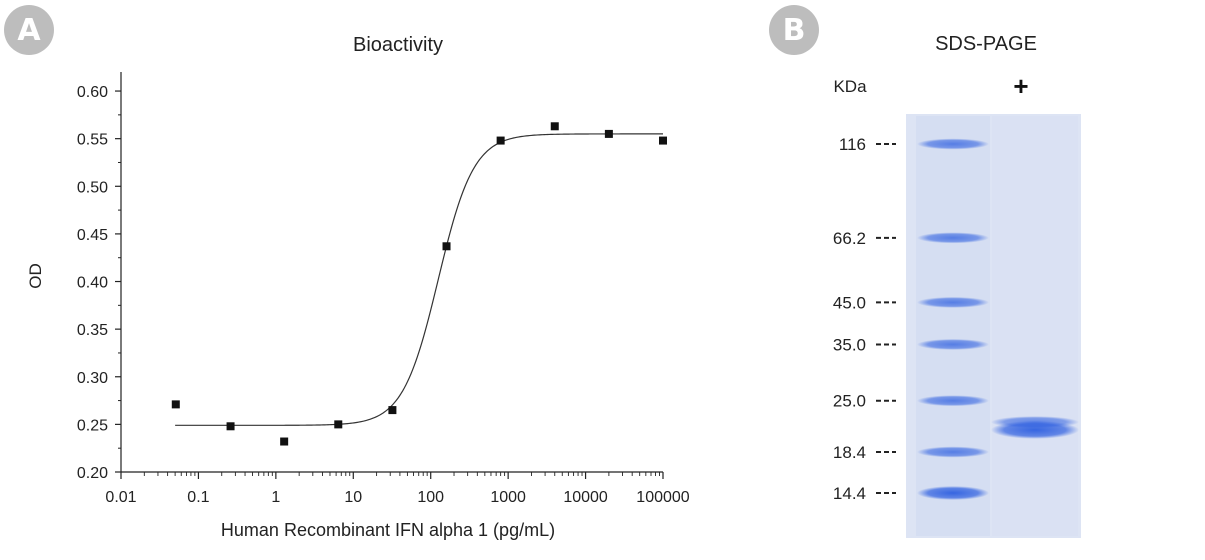 Image resolution: width=1205 pixels, height=560 pixels. I want to click on marker-label: 66.2, so click(849, 238).